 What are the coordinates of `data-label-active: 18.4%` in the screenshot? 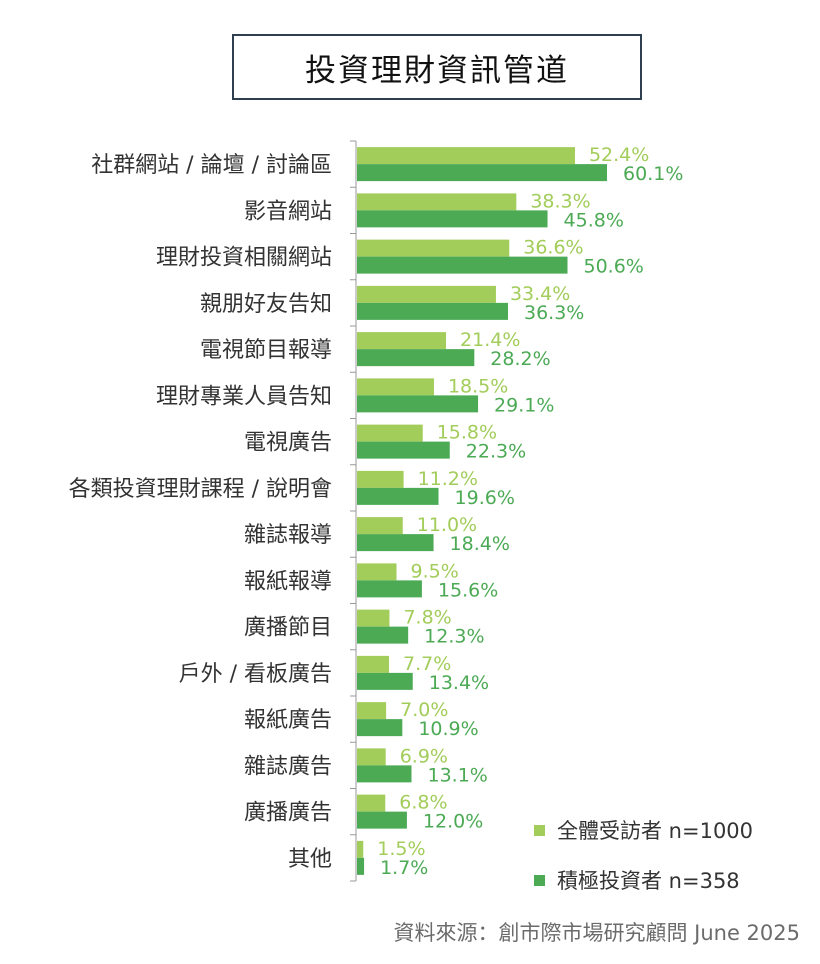 It's located at (480, 544).